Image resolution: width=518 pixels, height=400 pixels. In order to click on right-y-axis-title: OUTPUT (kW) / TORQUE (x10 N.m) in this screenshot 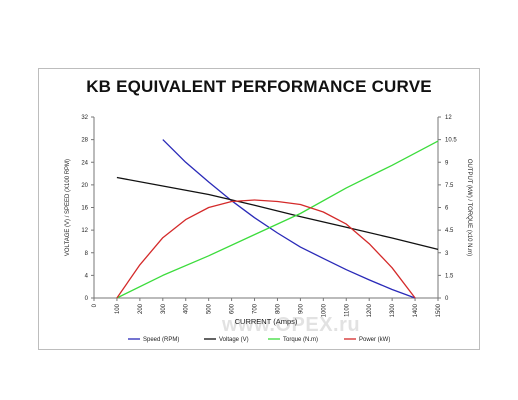, I will do `click(469, 207)`.